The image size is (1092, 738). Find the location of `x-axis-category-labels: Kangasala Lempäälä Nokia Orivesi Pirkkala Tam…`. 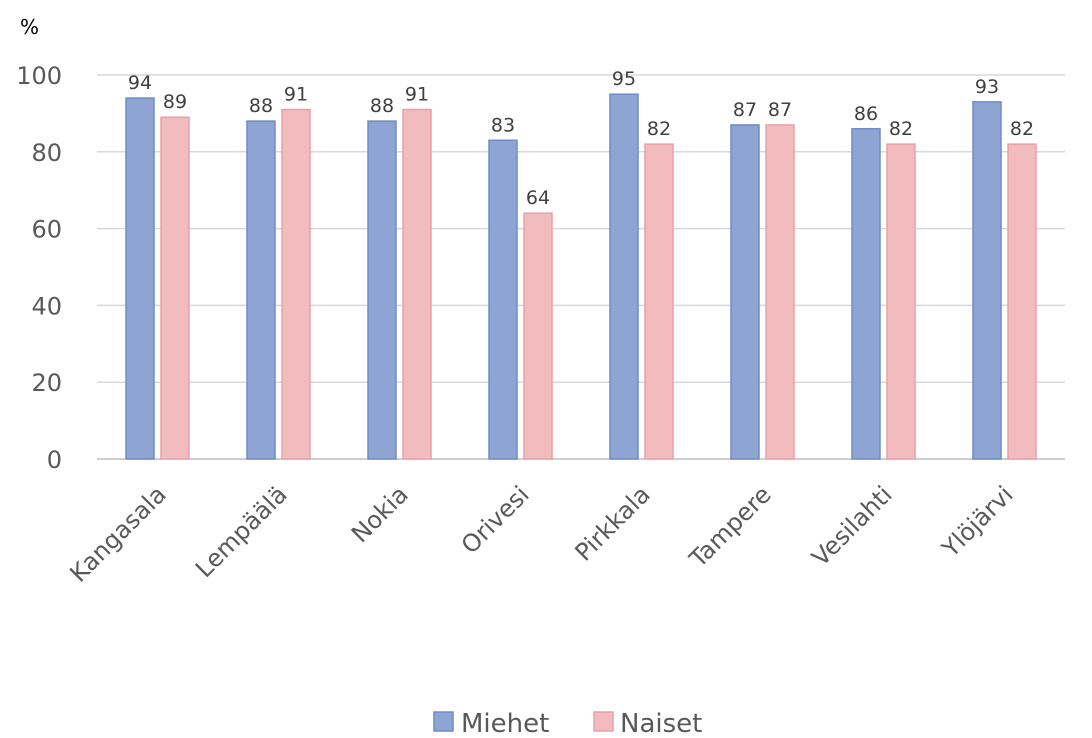

x-axis-category-labels: Kangasala Lempäälä Nokia Orivesi Pirkkala Tam… is located at coordinates (541, 533).